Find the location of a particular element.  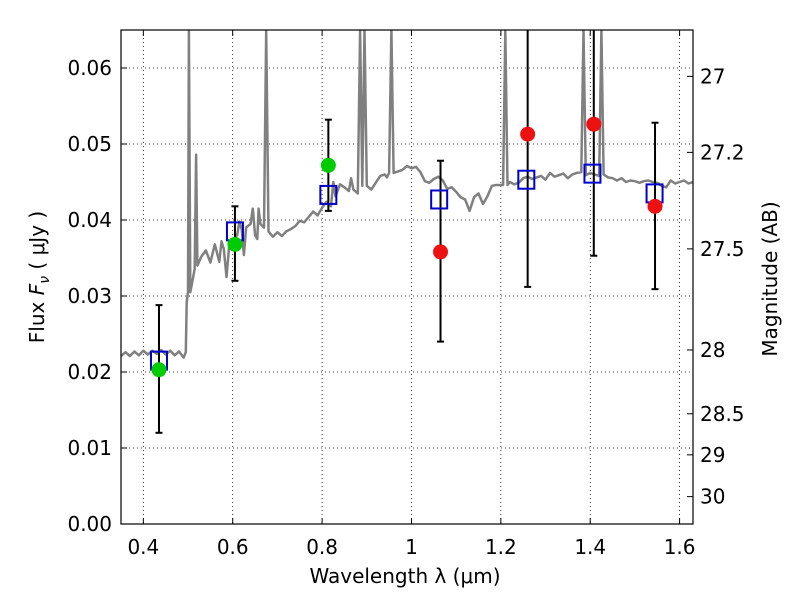

y-tick-label: 0.03 is located at coordinates (89, 296).